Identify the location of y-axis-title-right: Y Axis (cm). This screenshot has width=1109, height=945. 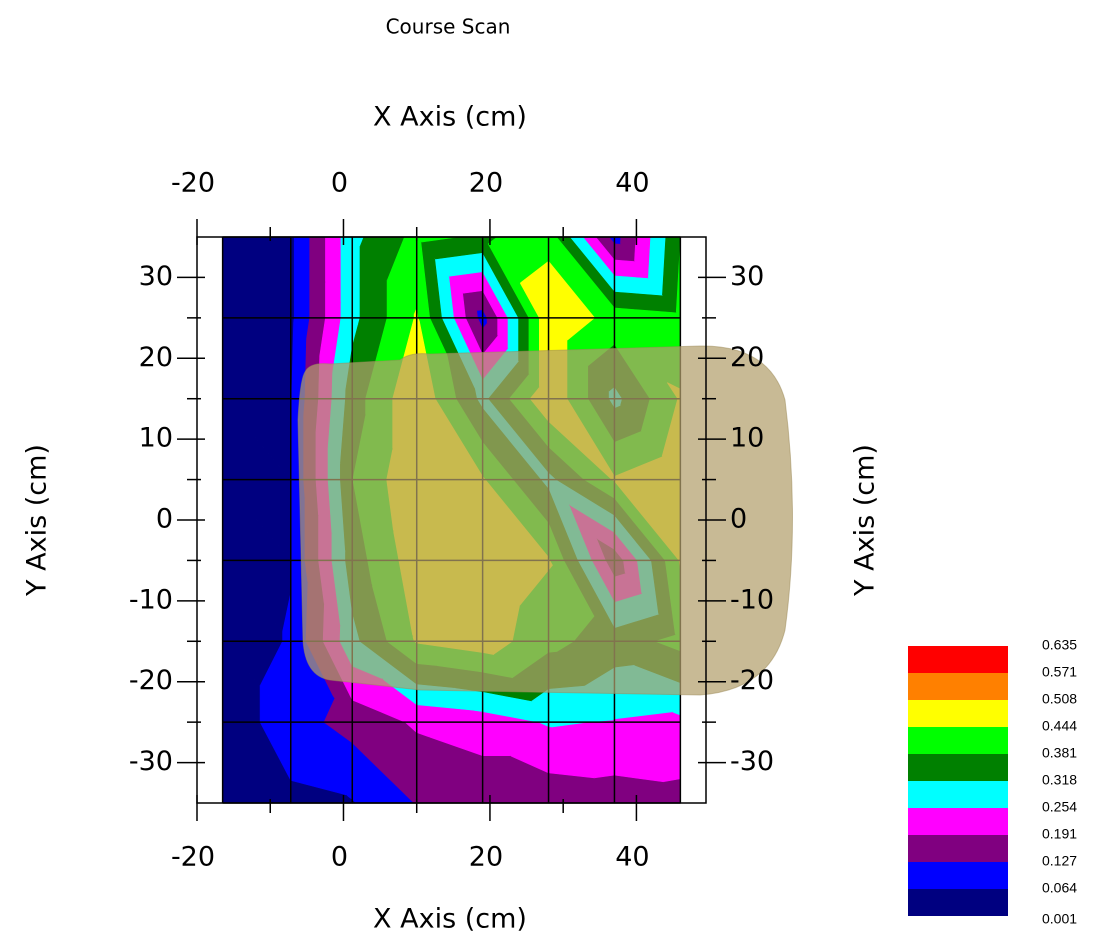
(865, 520).